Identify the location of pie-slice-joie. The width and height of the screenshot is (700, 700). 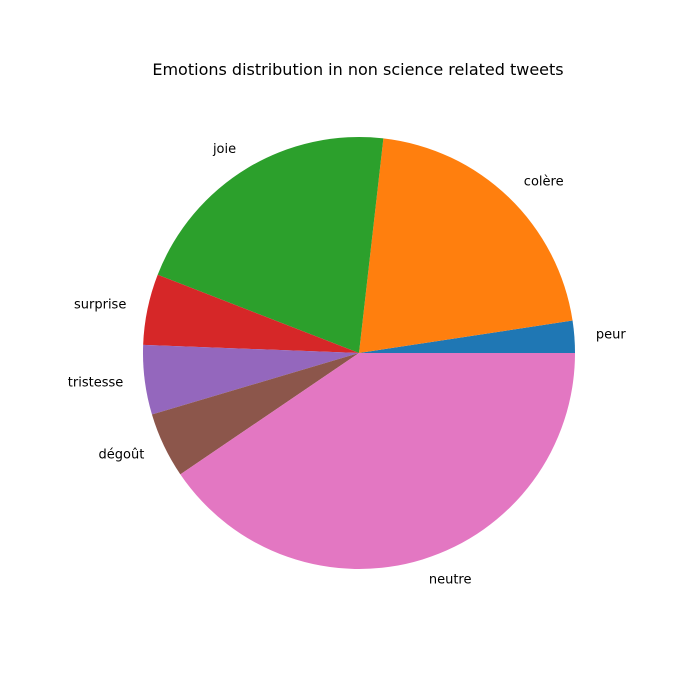
(270, 244).